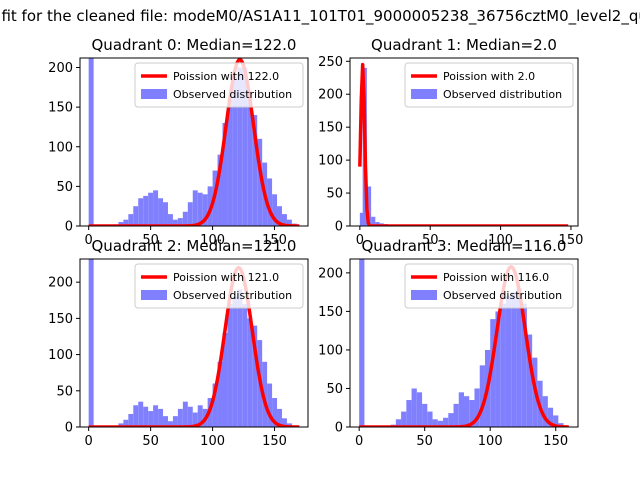 The width and height of the screenshot is (640, 480). Describe the element at coordinates (502, 295) in the screenshot. I see `legend-bar-label: Observed distribution` at that location.